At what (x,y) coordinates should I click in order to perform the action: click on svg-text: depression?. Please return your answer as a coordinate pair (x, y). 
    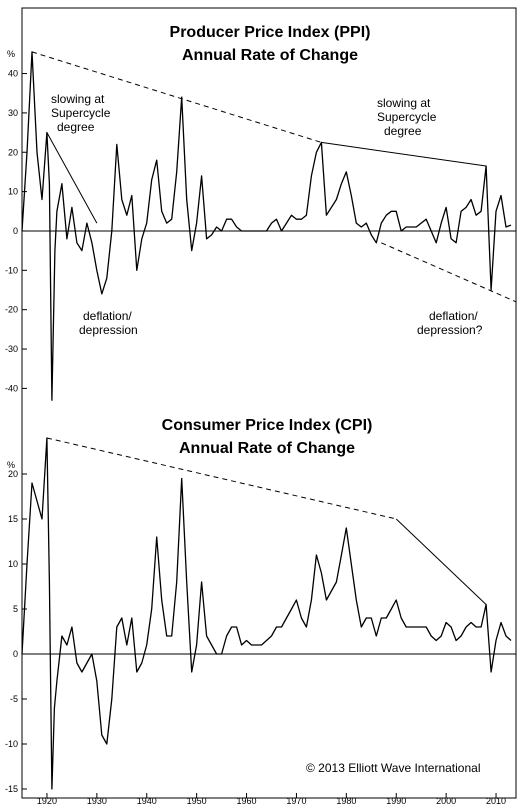
    Looking at the image, I should click on (450, 330).